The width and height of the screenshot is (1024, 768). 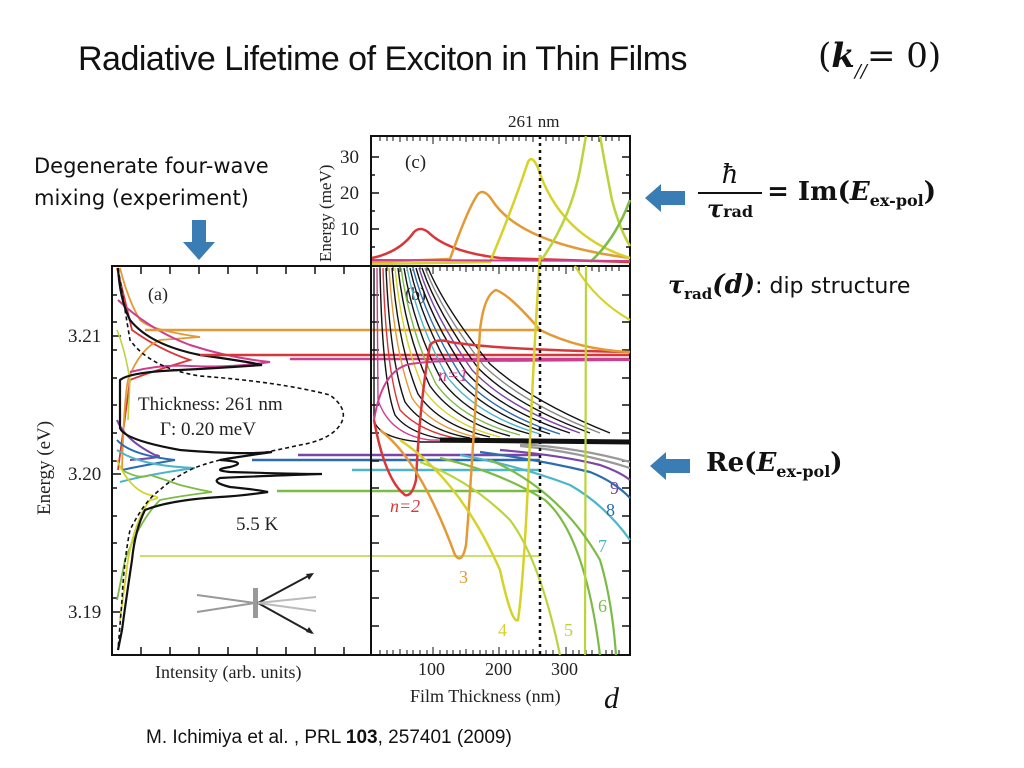 What do you see at coordinates (158, 294) in the screenshot?
I see `panel-a-label: (a)` at bounding box center [158, 294].